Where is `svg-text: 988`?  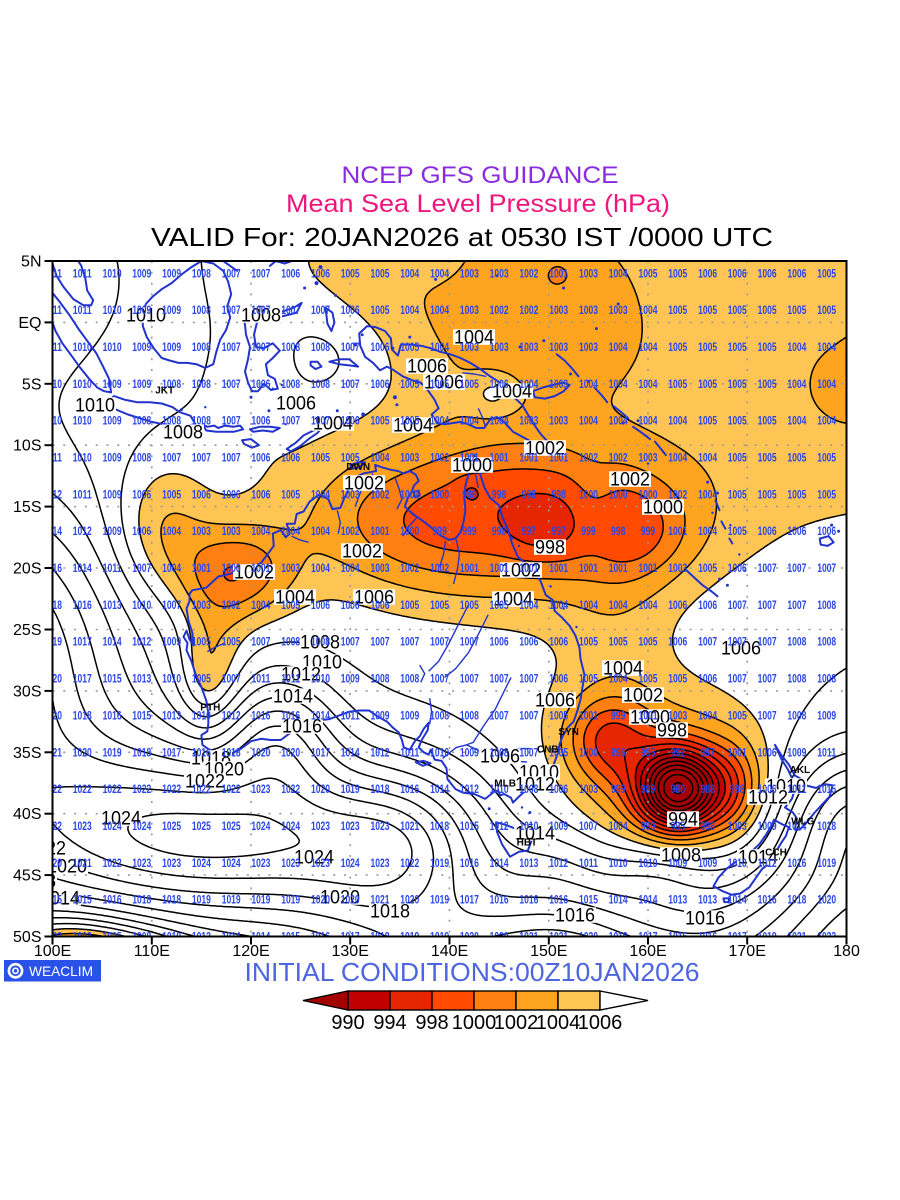 svg-text: 988 is located at coordinates (707, 790).